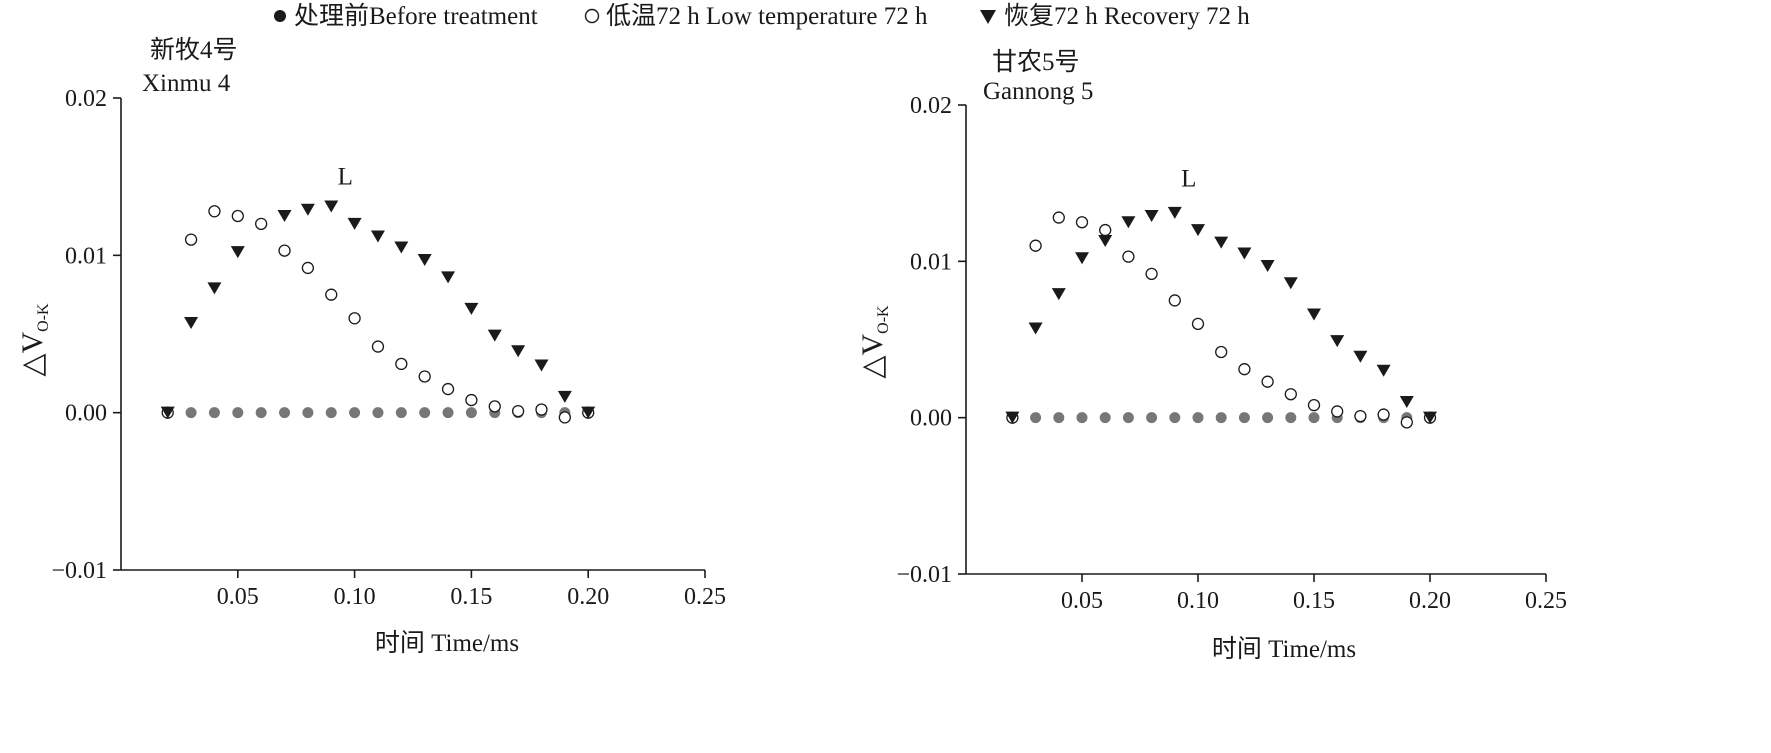 The height and width of the screenshot is (753, 1771). I want to click on legend-label-recovery: 恢复72 h Recovery 72 h, so click(1127, 16).